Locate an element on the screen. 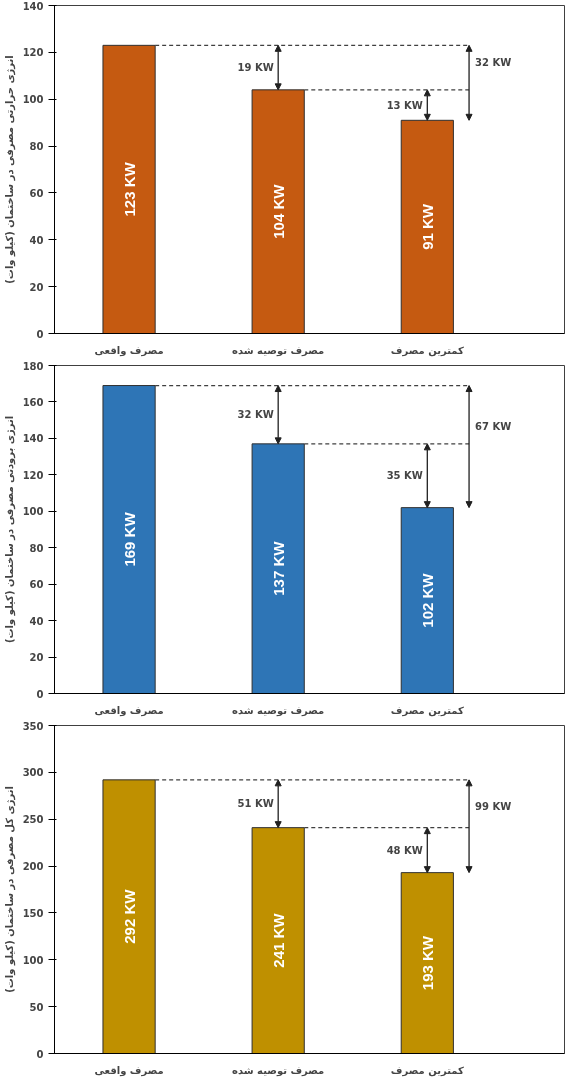 The height and width of the screenshot is (1080, 574). data-label: 104 KW is located at coordinates (278, 211).